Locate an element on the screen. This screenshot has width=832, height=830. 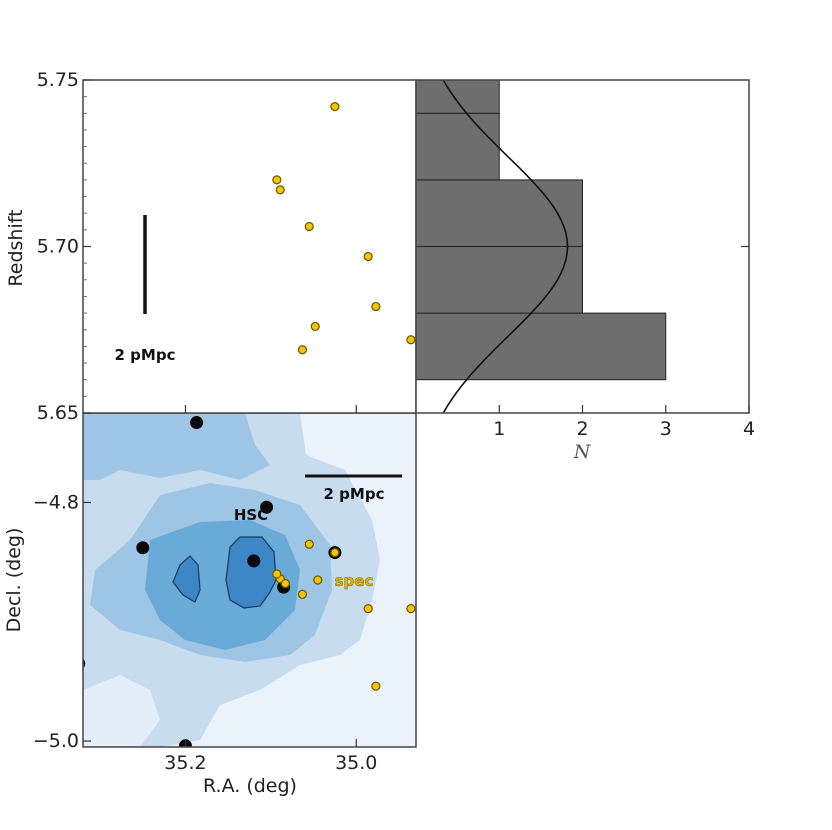
sky-xtick-label-1: 35.0 is located at coordinates (356, 763).